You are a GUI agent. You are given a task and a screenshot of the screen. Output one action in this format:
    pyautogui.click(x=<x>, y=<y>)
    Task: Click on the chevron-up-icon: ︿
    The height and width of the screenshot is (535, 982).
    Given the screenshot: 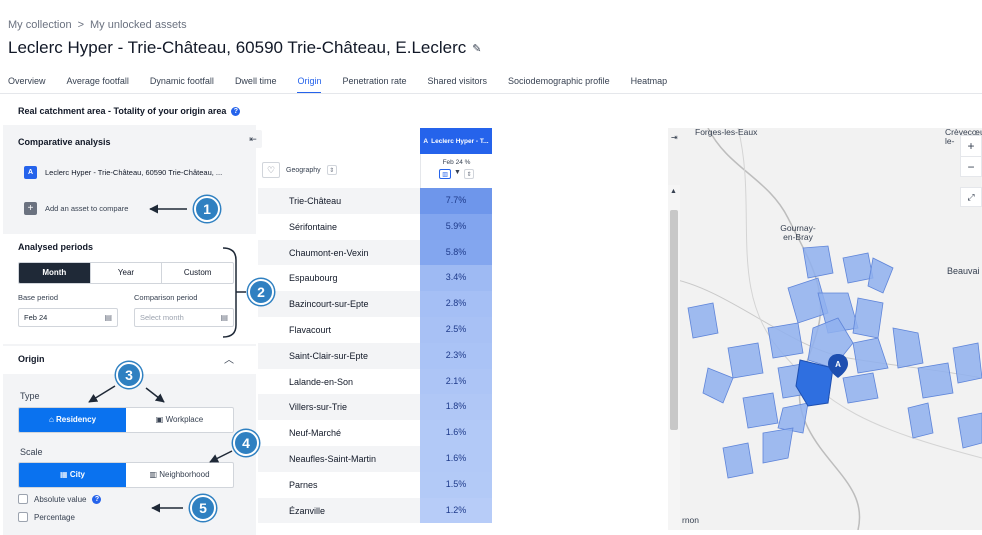 What is the action you would take?
    pyautogui.click(x=229, y=360)
    